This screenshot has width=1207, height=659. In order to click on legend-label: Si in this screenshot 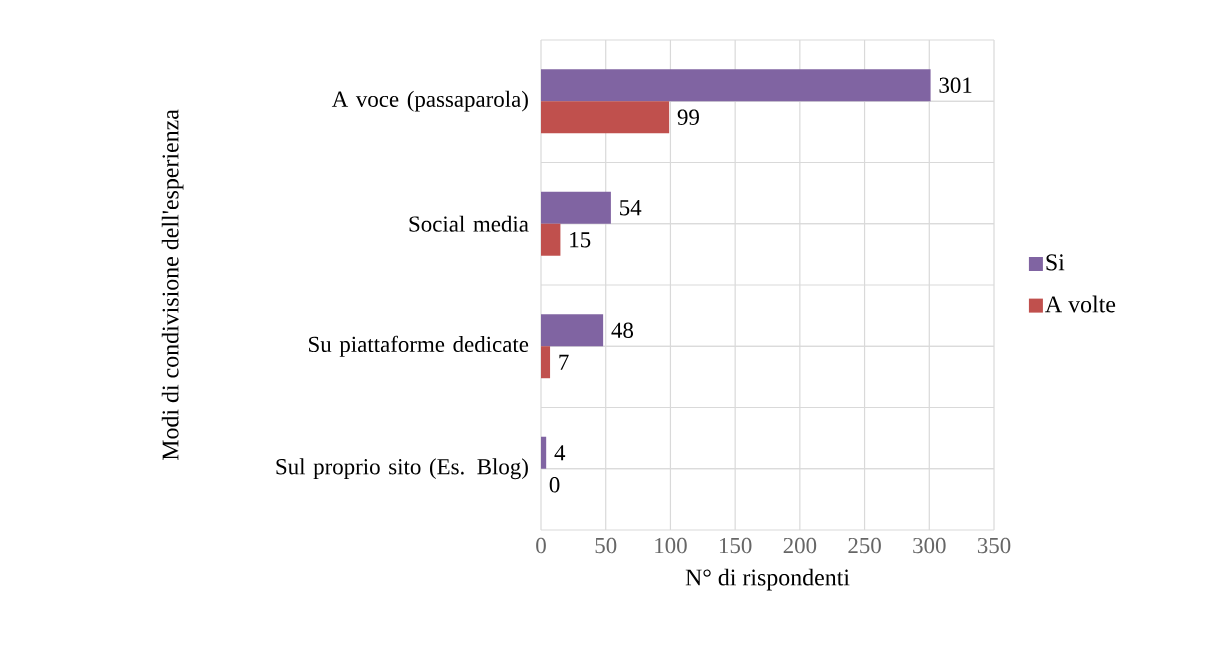, I will do `click(1055, 262)`.